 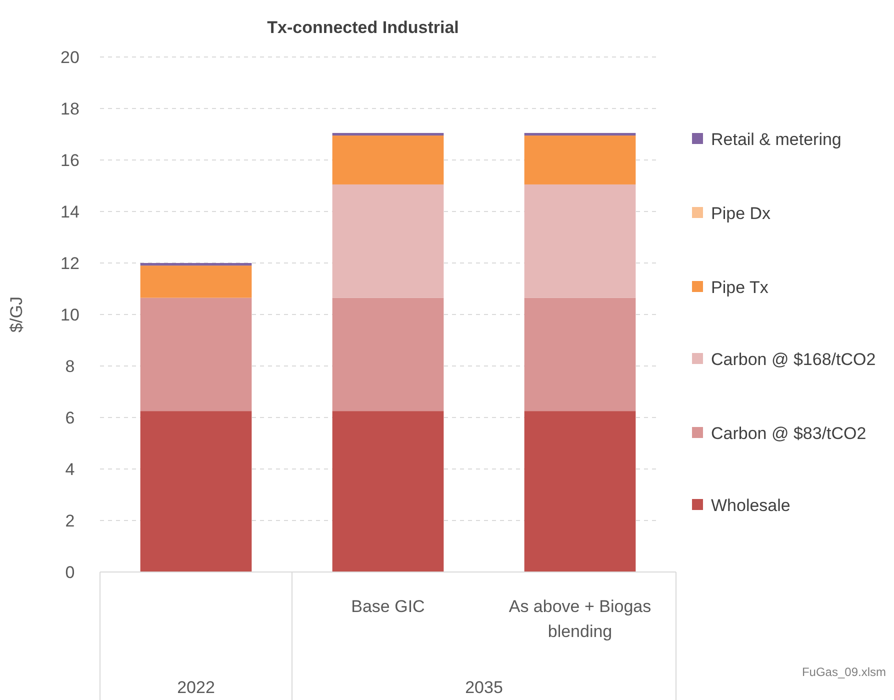 I want to click on text: 2035, so click(x=484, y=687).